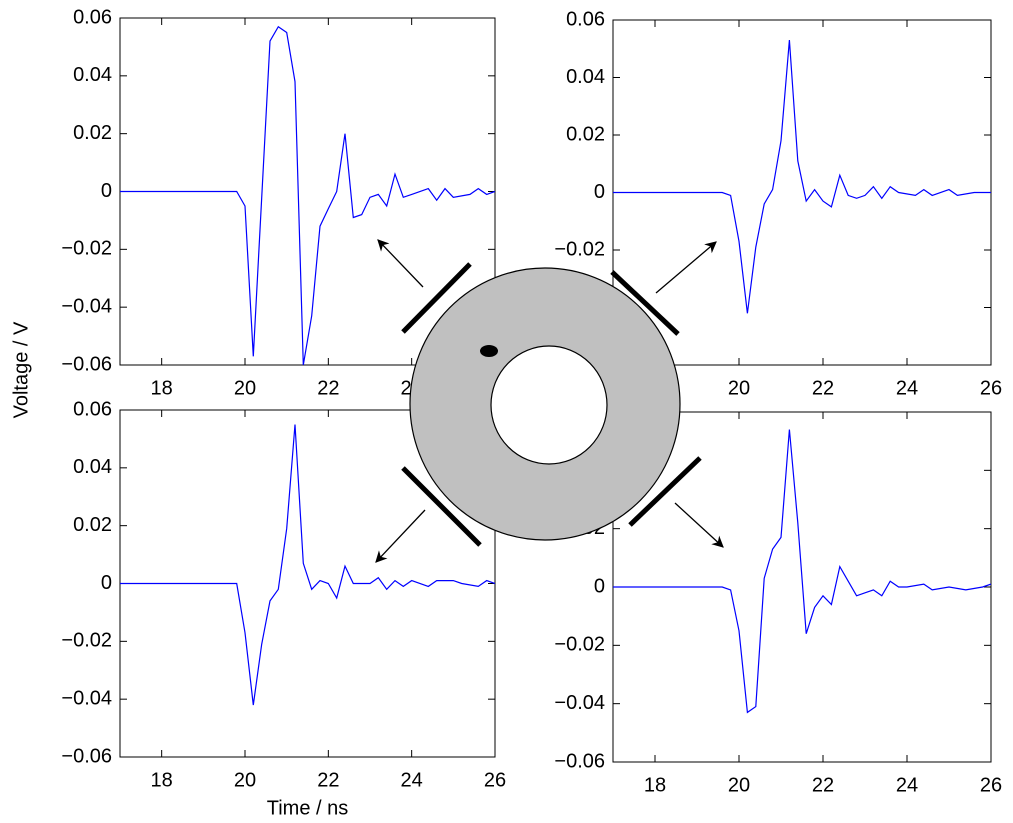 Image resolution: width=1013 pixels, height=823 pixels. Describe the element at coordinates (549, 405) in the screenshot. I see `ring-inner` at that location.